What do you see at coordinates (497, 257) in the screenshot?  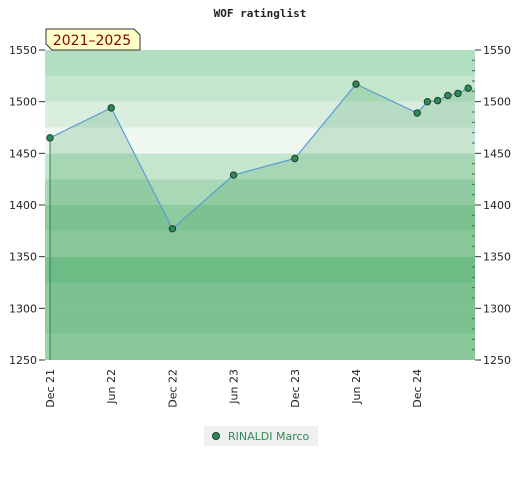 I see `y-tick-label-right: 1350` at bounding box center [497, 257].